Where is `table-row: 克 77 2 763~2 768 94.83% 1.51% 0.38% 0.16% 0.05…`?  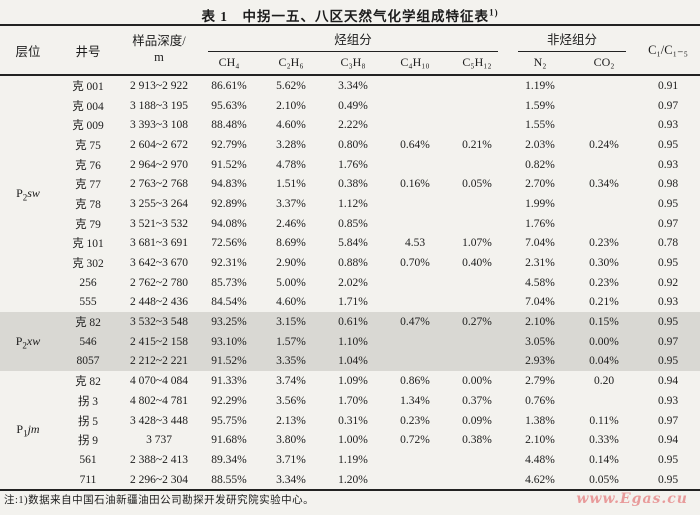 table-row: 克 77 2 763~2 768 94.83% 1.51% 0.38% 0.16% 0.05… is located at coordinates (350, 184).